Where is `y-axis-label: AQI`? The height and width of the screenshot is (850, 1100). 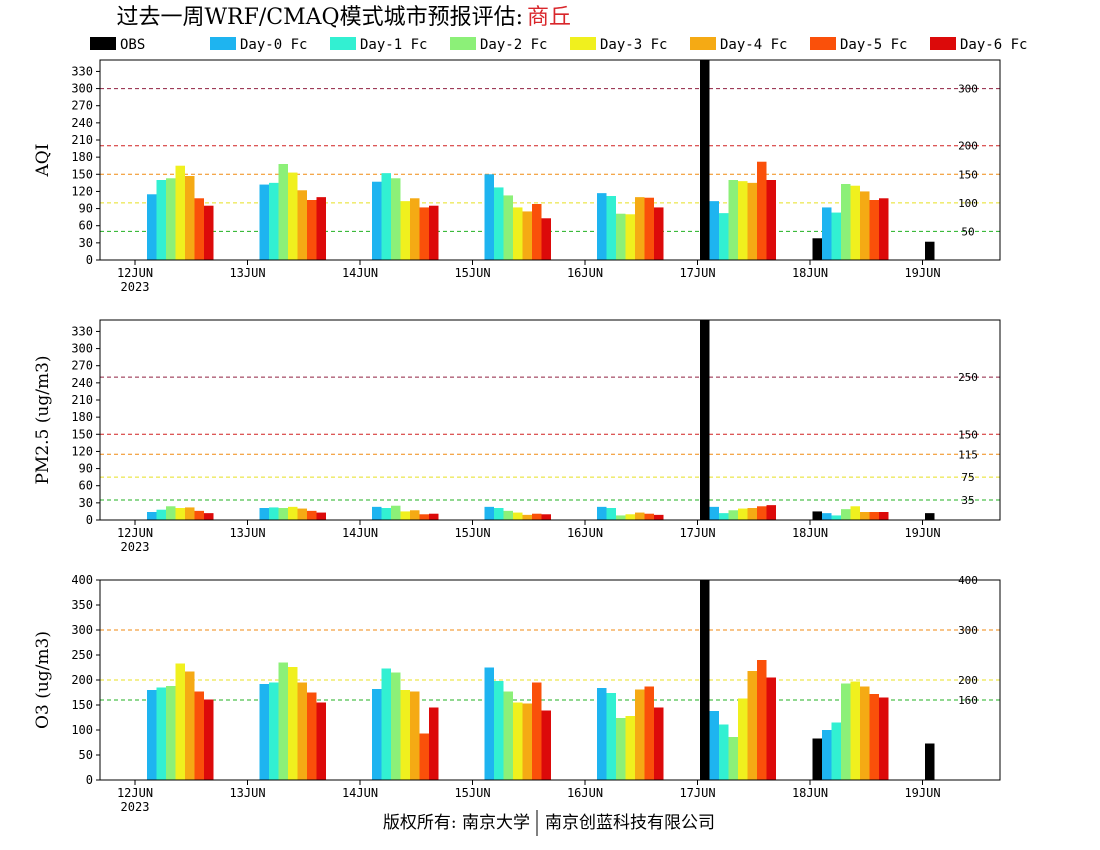 y-axis-label: AQI is located at coordinates (43, 161).